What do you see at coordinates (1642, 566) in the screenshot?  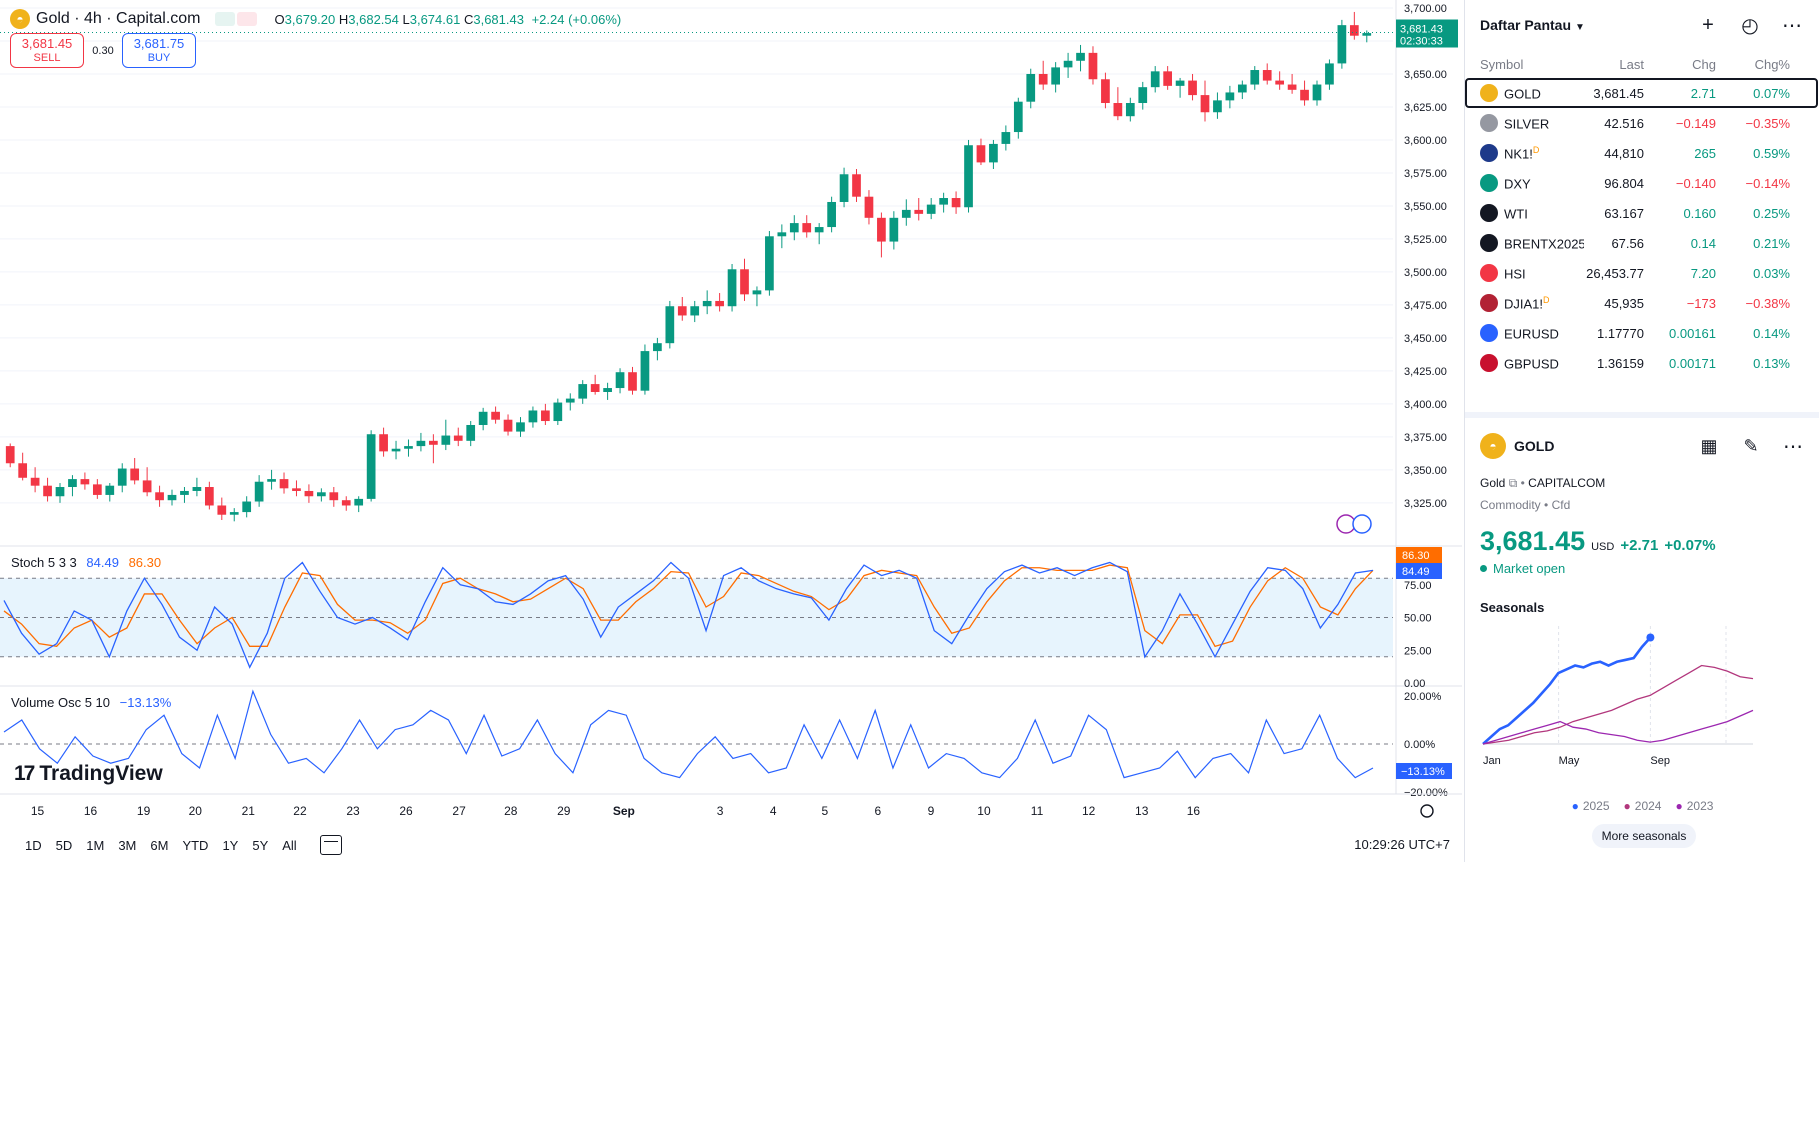 I see `market-status: Market open` at bounding box center [1642, 566].